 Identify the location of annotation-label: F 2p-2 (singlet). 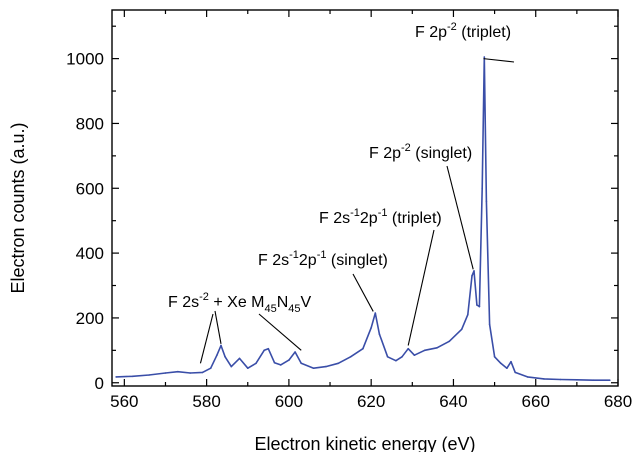
(420, 152).